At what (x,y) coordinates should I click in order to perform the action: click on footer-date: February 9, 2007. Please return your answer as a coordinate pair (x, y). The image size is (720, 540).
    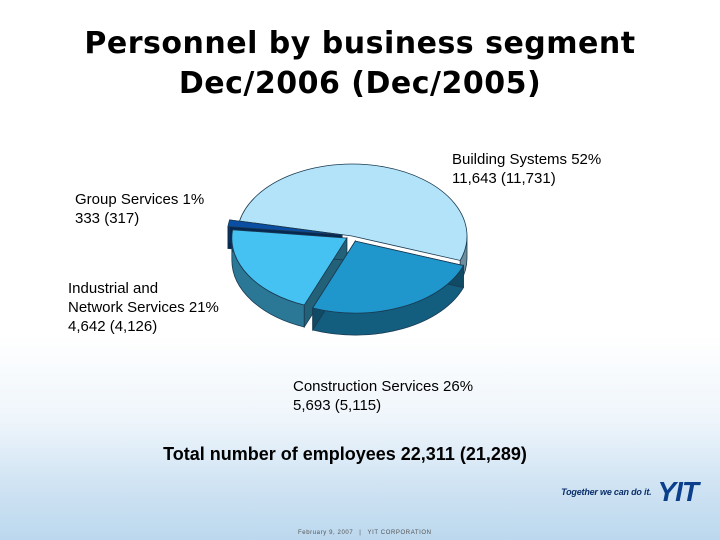
    Looking at the image, I should click on (326, 533).